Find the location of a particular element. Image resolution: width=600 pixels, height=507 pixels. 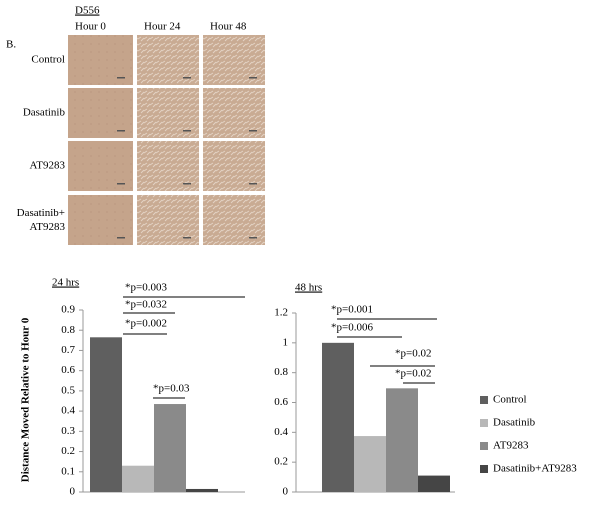

row-label-line: AT9283 is located at coordinates (48, 227).